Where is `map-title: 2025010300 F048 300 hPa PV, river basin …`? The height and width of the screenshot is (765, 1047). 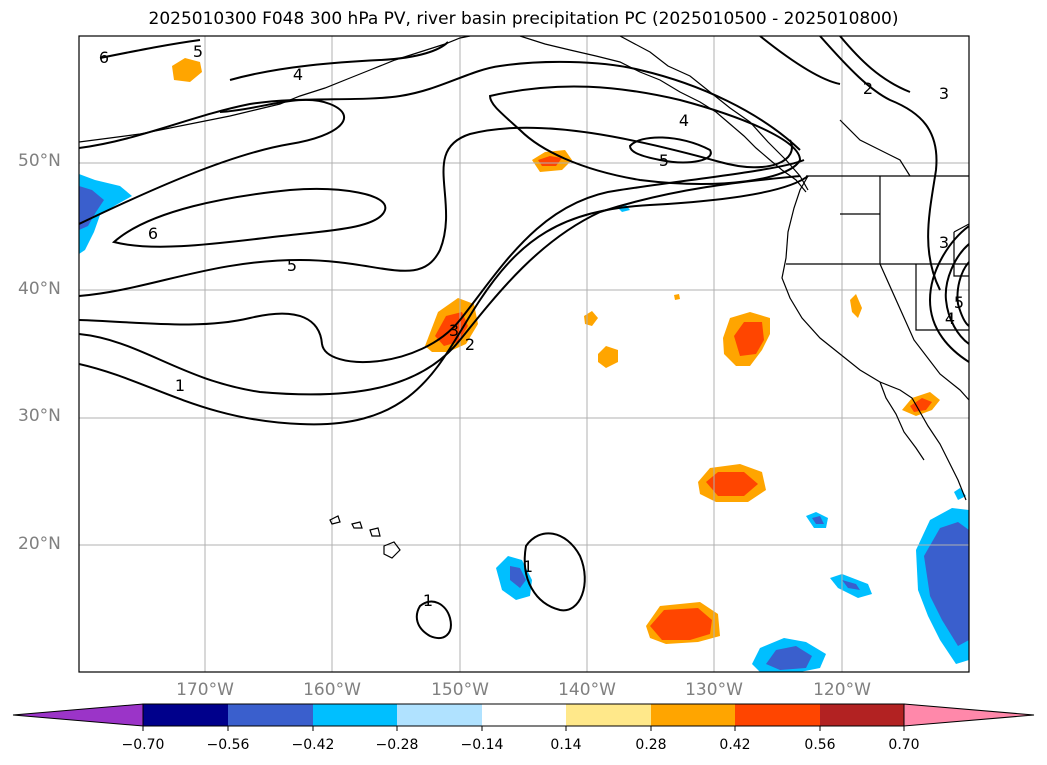
map-title: 2025010300 F048 300 hPa PV, river basin … is located at coordinates (523, 19).